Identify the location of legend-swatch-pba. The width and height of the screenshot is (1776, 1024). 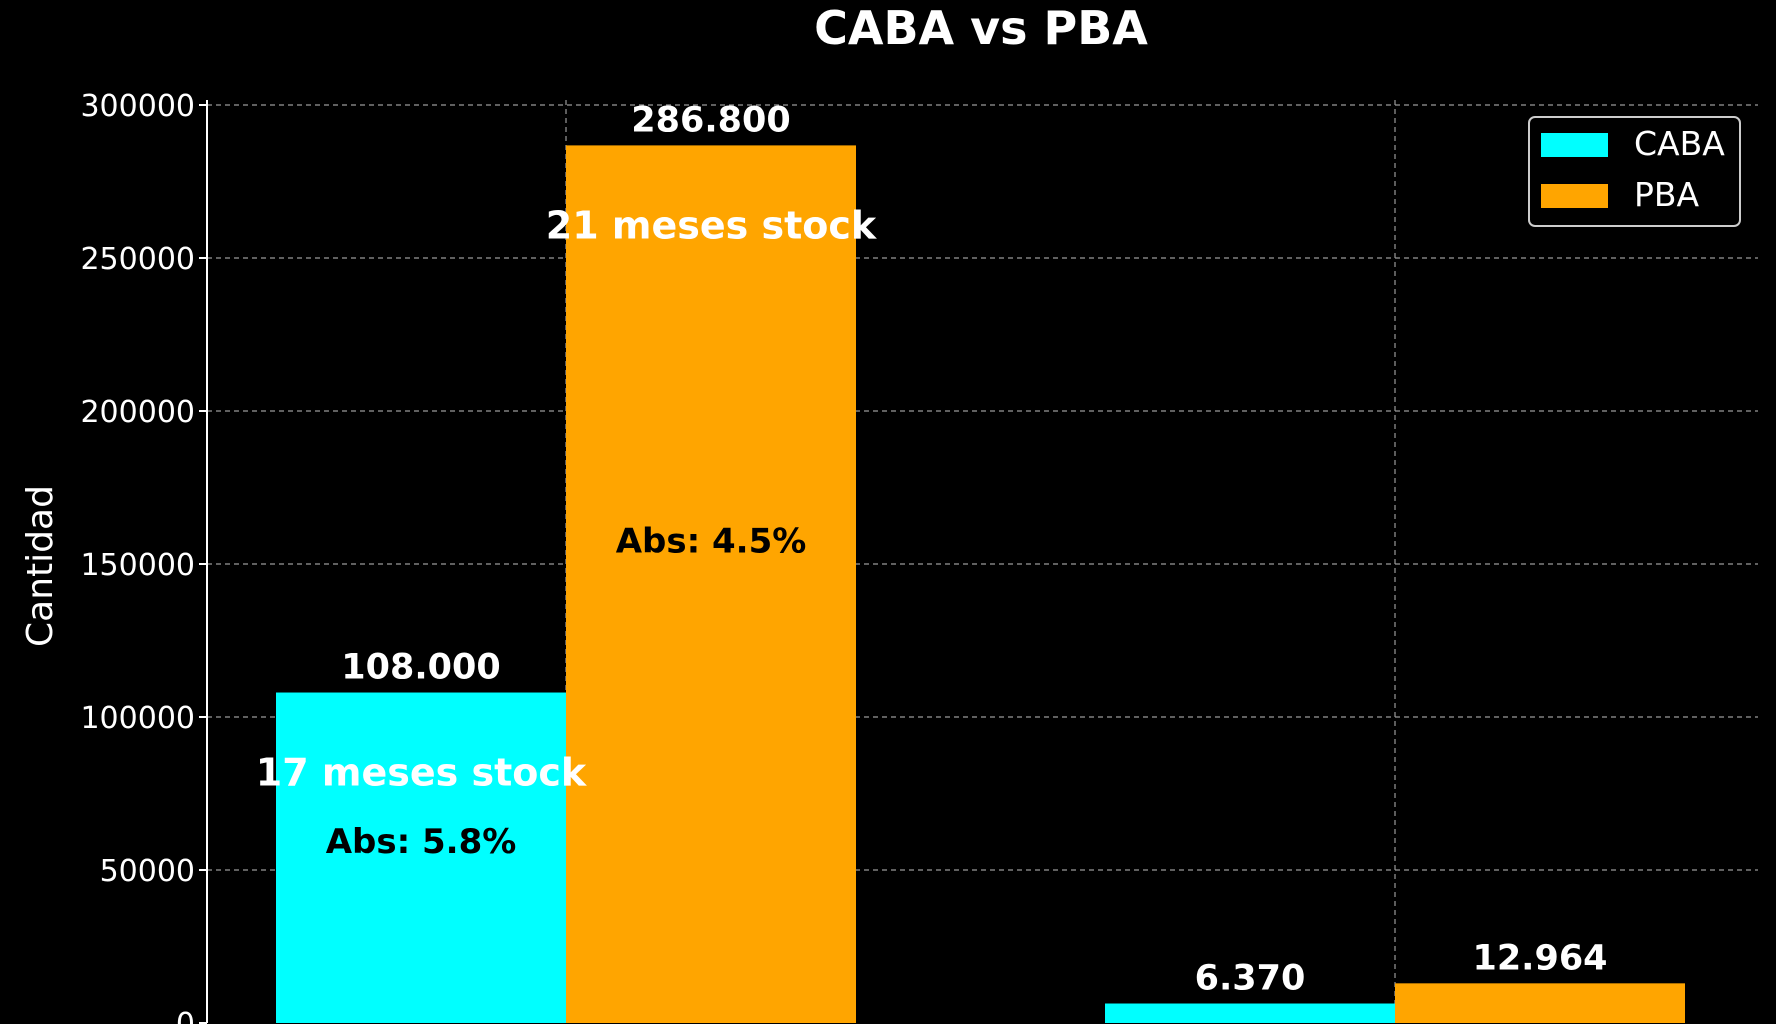
(1574, 196).